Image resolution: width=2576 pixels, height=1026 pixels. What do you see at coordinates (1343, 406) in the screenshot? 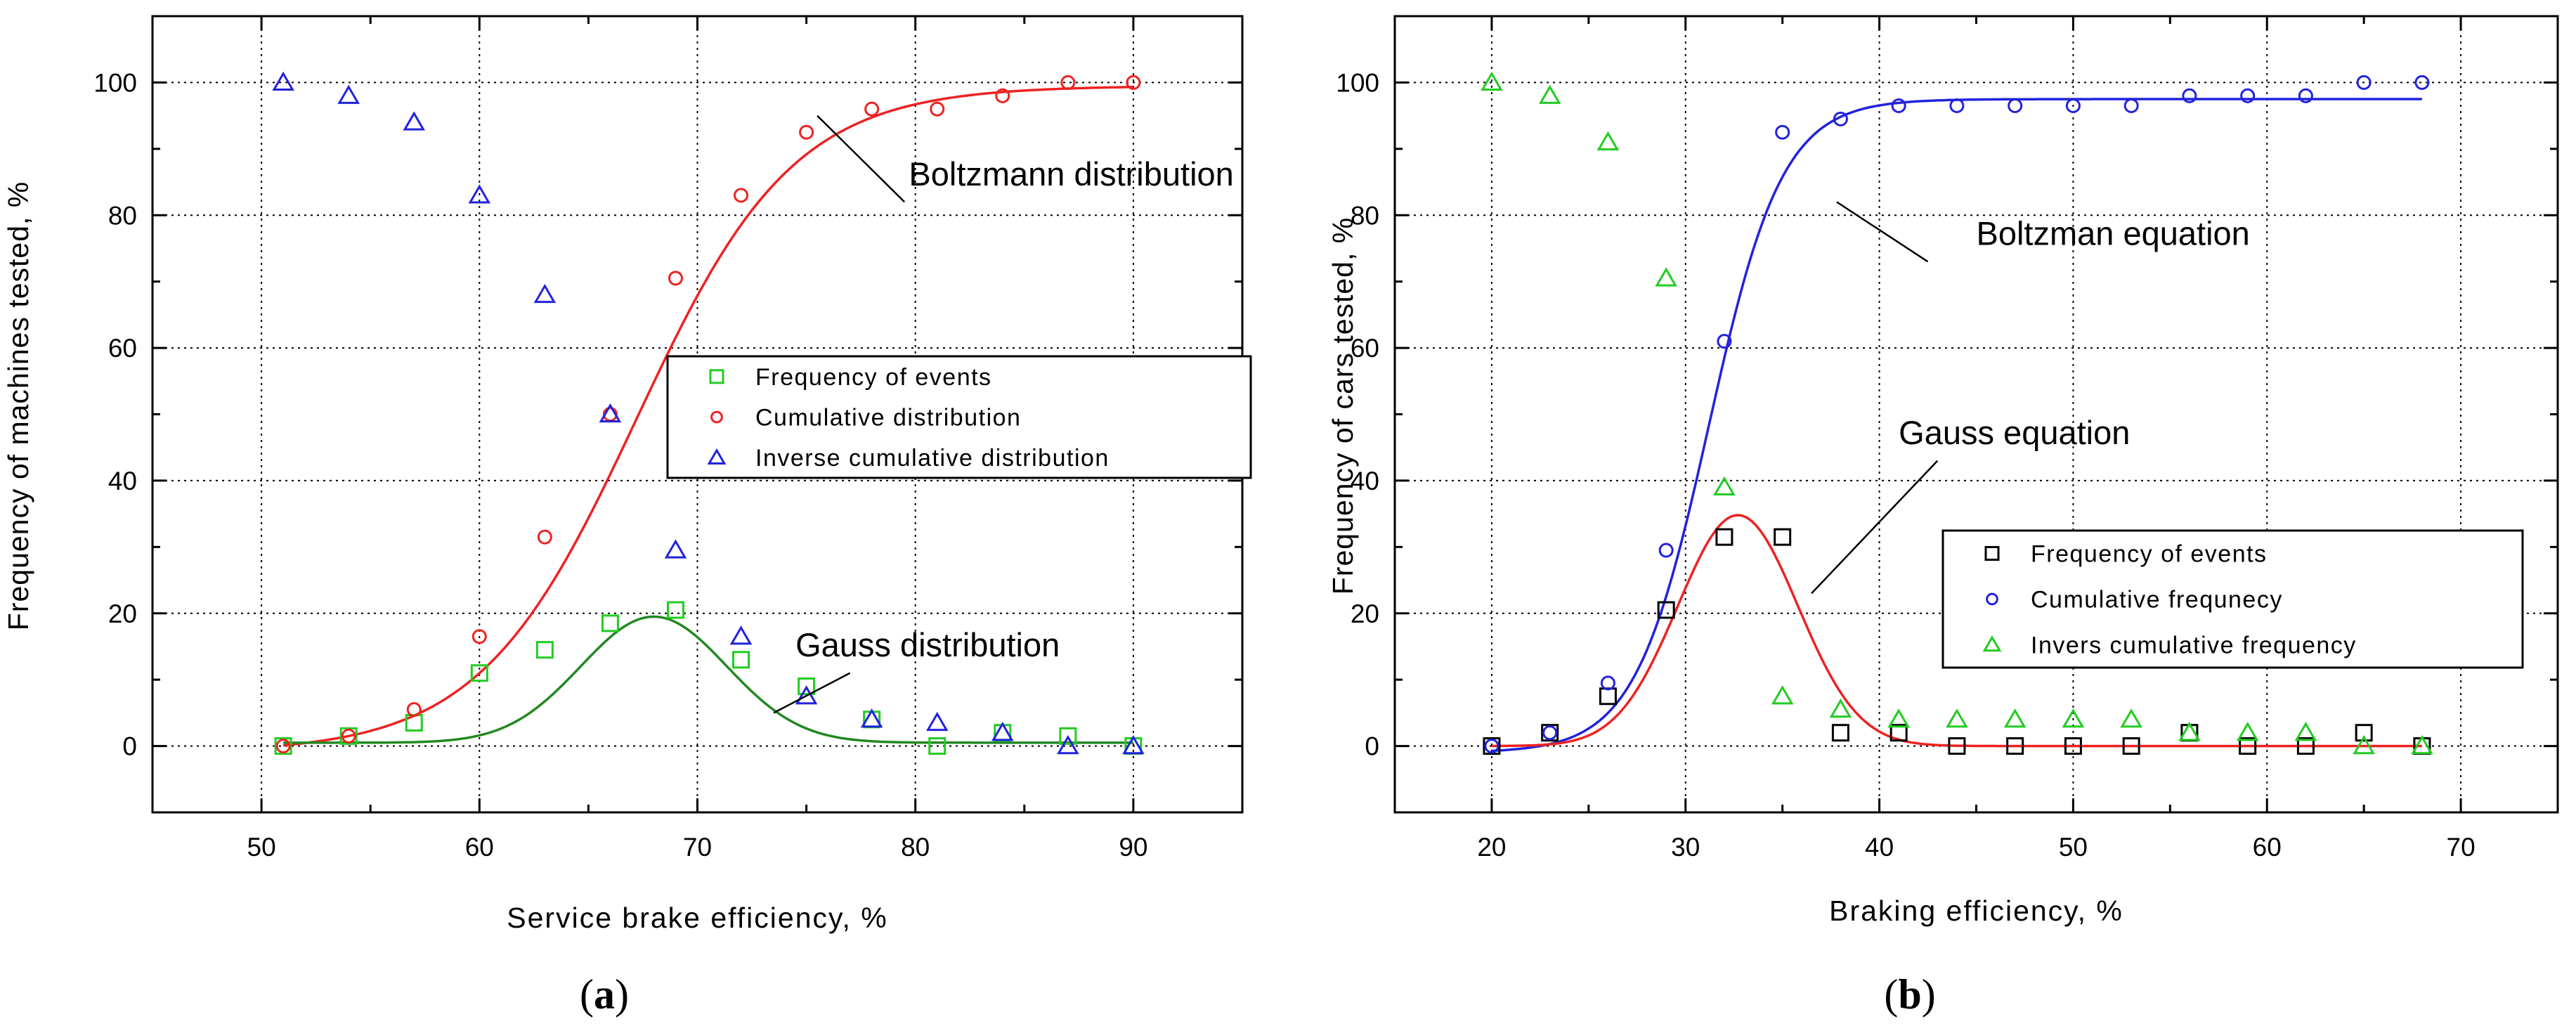
I see `y-axis-label: Frequency of cars tested, %` at bounding box center [1343, 406].